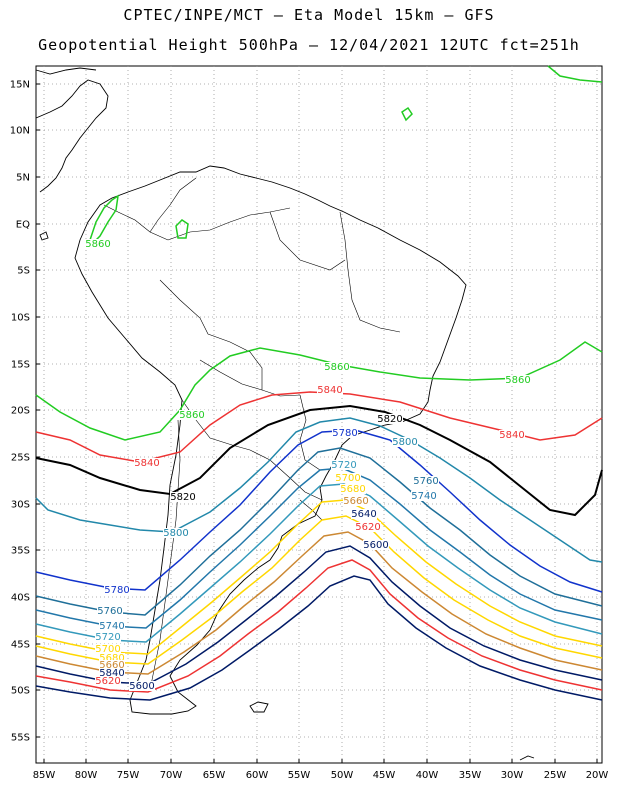 Image resolution: width=618 pixels, height=800 pixels. What do you see at coordinates (72, 136) in the screenshot?
I see `central-america-coast` at bounding box center [72, 136].